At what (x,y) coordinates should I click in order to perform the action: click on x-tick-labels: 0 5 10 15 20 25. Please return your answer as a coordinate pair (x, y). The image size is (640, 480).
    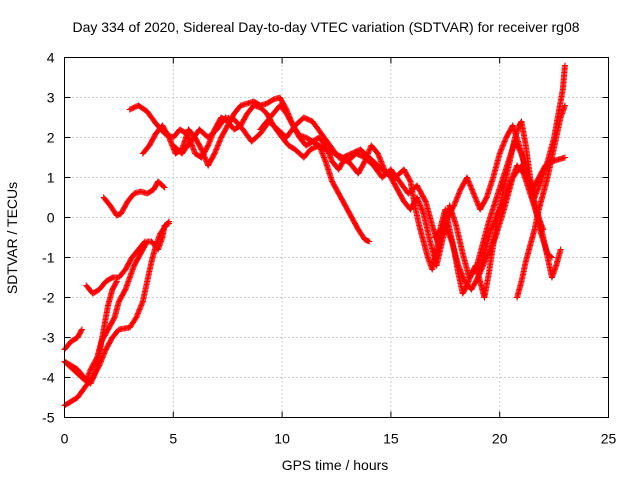
    Looking at the image, I should click on (339, 439).